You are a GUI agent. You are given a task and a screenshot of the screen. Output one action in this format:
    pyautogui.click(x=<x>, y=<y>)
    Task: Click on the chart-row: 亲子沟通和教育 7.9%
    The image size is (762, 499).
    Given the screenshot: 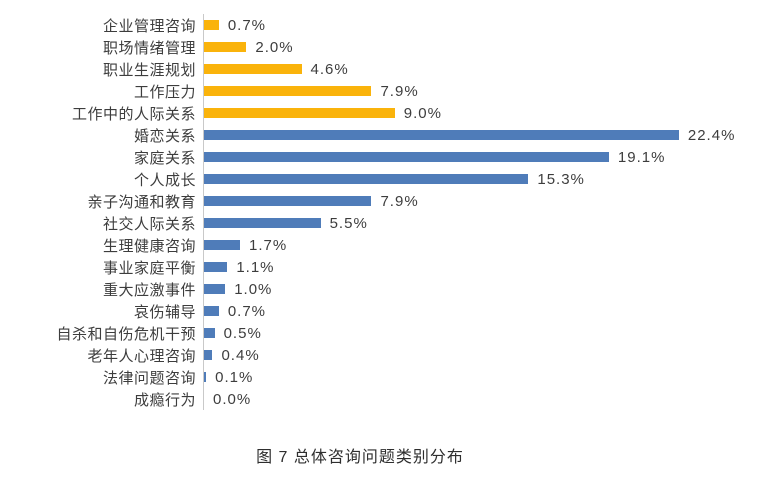 What is the action you would take?
    pyautogui.click(x=381, y=201)
    